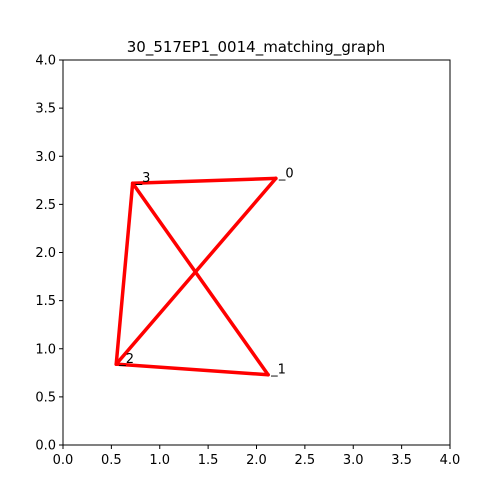 This screenshot has height=500, width=500. Describe the element at coordinates (143, 178) in the screenshot. I see `node-label-3: _3` at that location.